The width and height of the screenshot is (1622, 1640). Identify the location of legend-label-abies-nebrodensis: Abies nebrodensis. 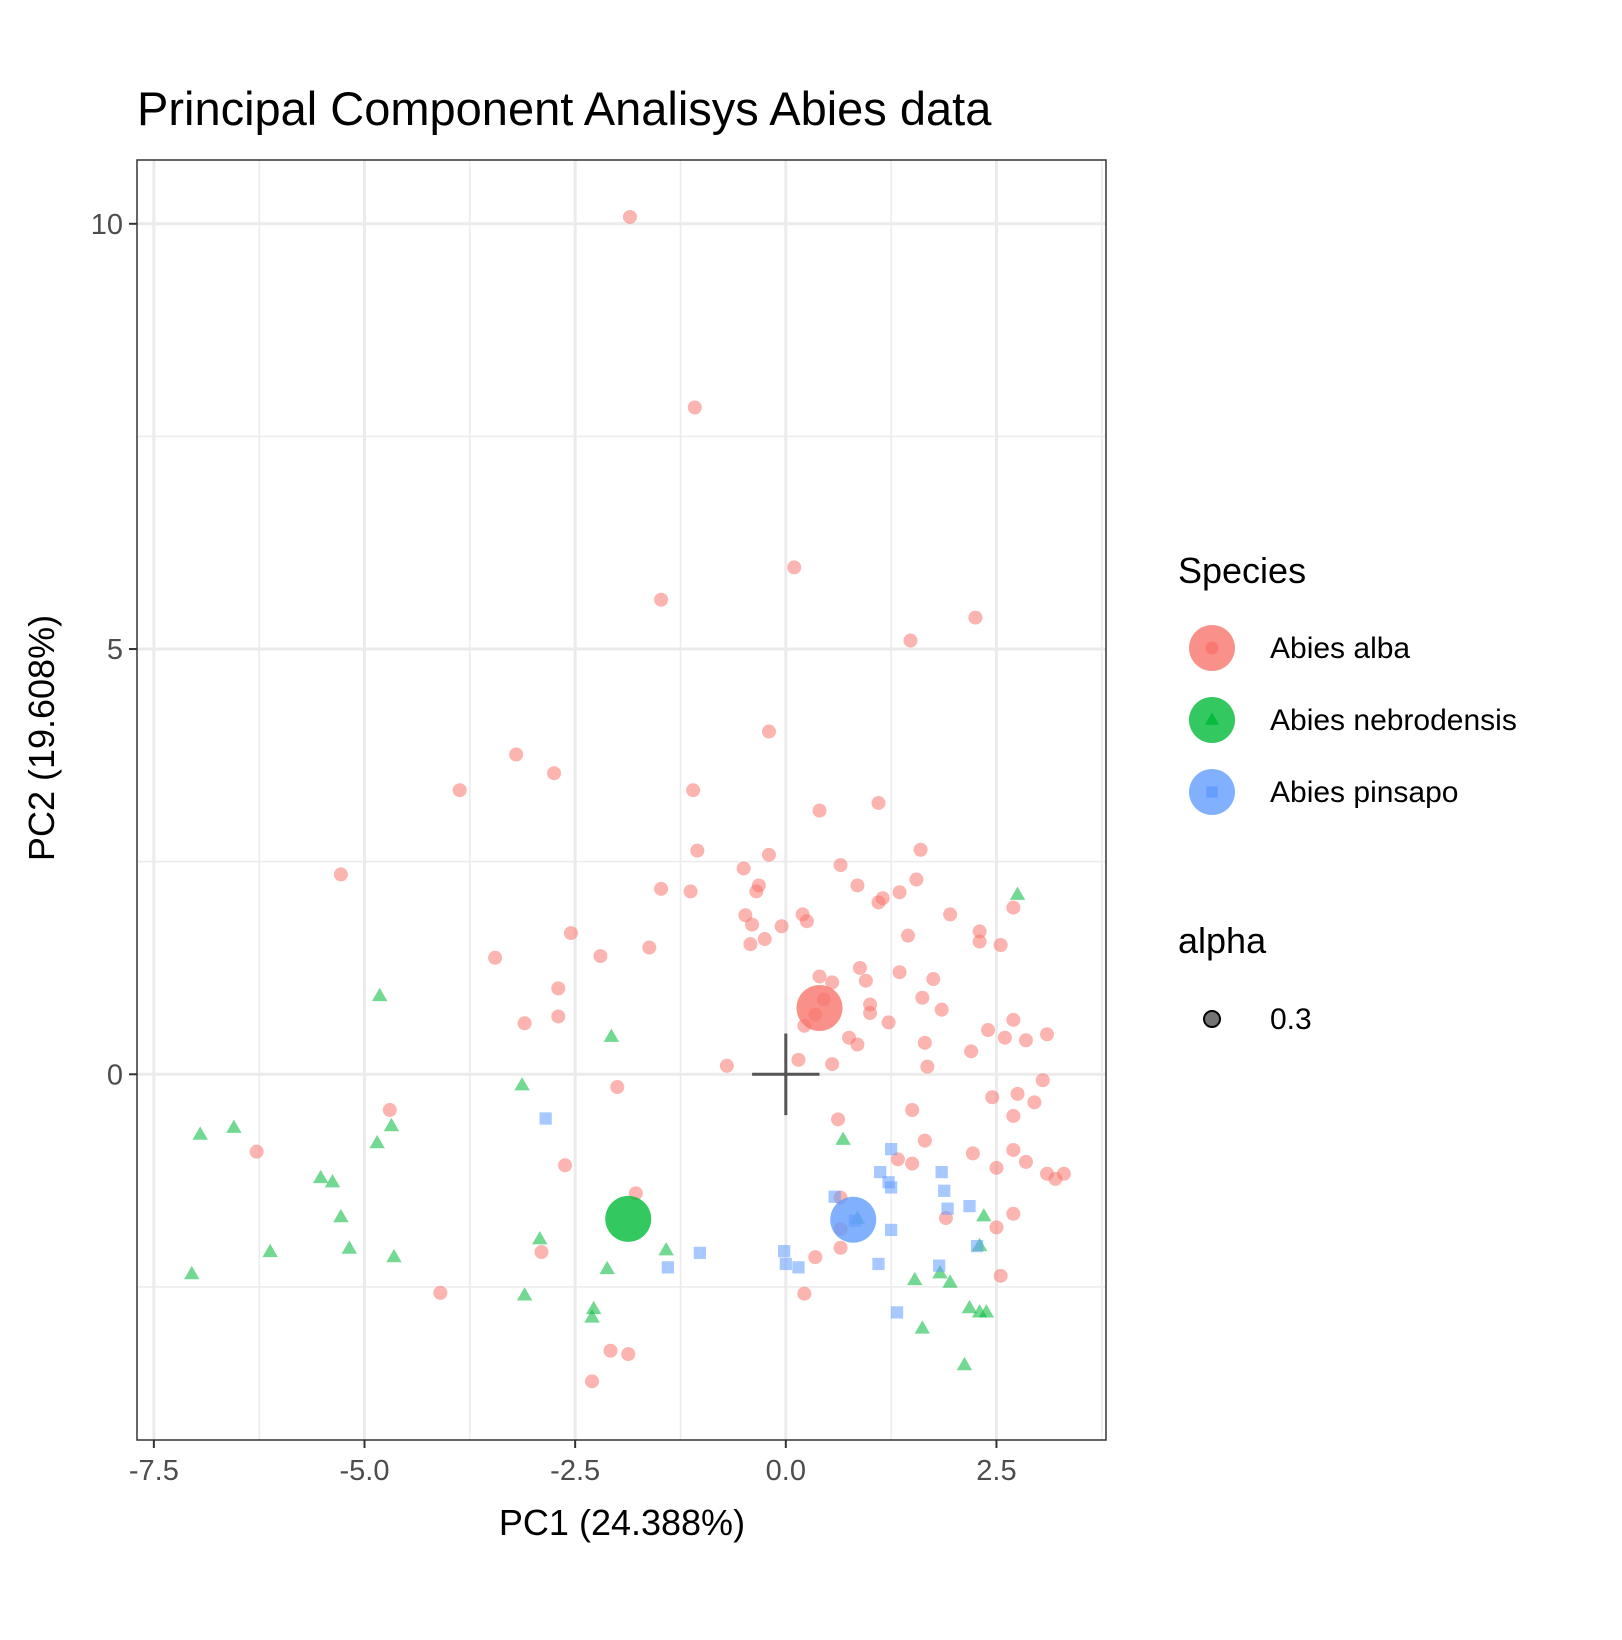
(1393, 720).